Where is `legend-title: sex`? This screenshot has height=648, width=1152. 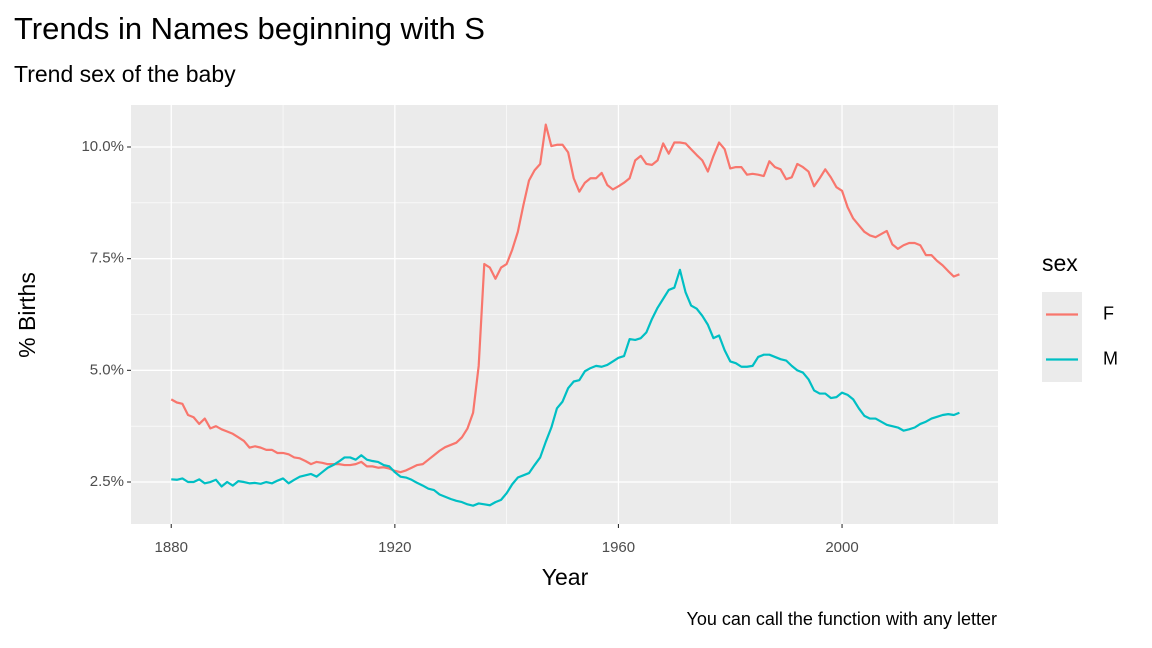
legend-title: sex is located at coordinates (1060, 263).